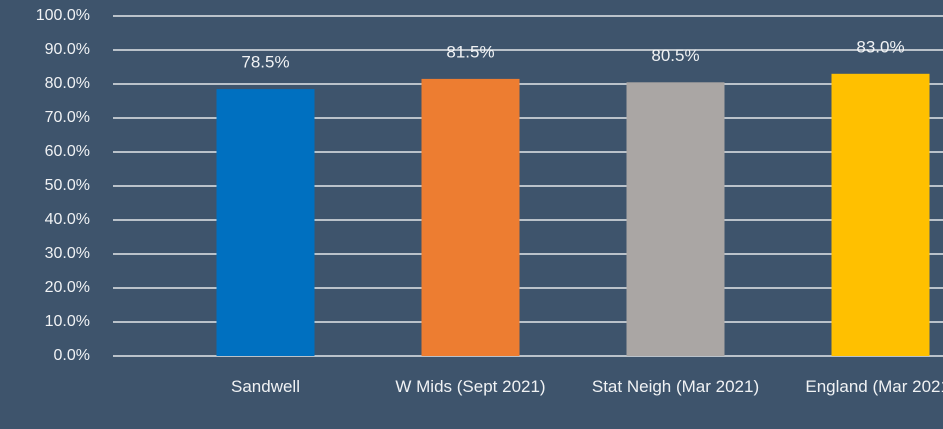 This screenshot has width=943, height=429. I want to click on x-tick-label: England (Mar 2021), so click(874, 386).